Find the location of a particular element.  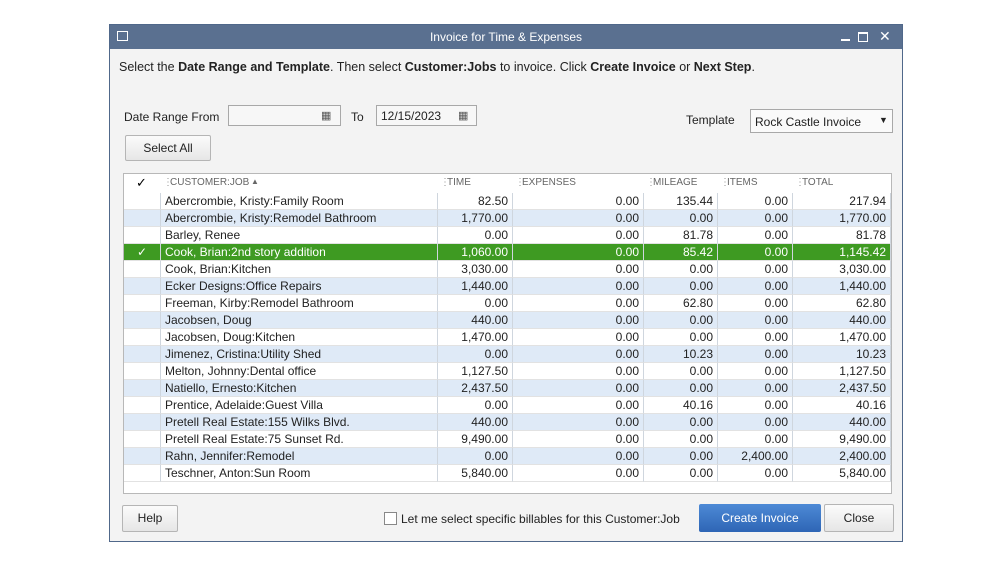

cell: 40.16 is located at coordinates (681, 405).